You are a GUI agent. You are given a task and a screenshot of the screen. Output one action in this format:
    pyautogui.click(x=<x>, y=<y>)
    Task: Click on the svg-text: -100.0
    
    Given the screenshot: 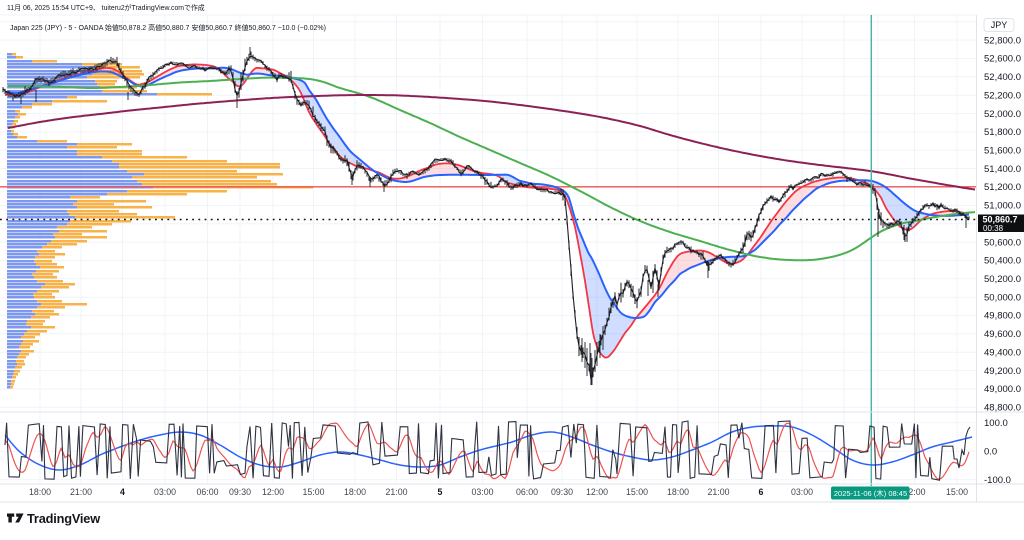 What is the action you would take?
    pyautogui.click(x=997, y=480)
    